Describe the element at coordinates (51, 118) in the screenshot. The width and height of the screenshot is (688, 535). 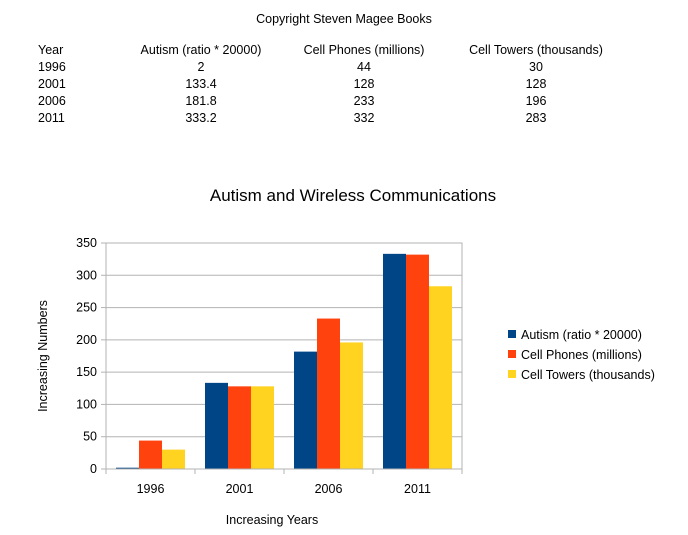
I see `cell-year: 2011` at that location.